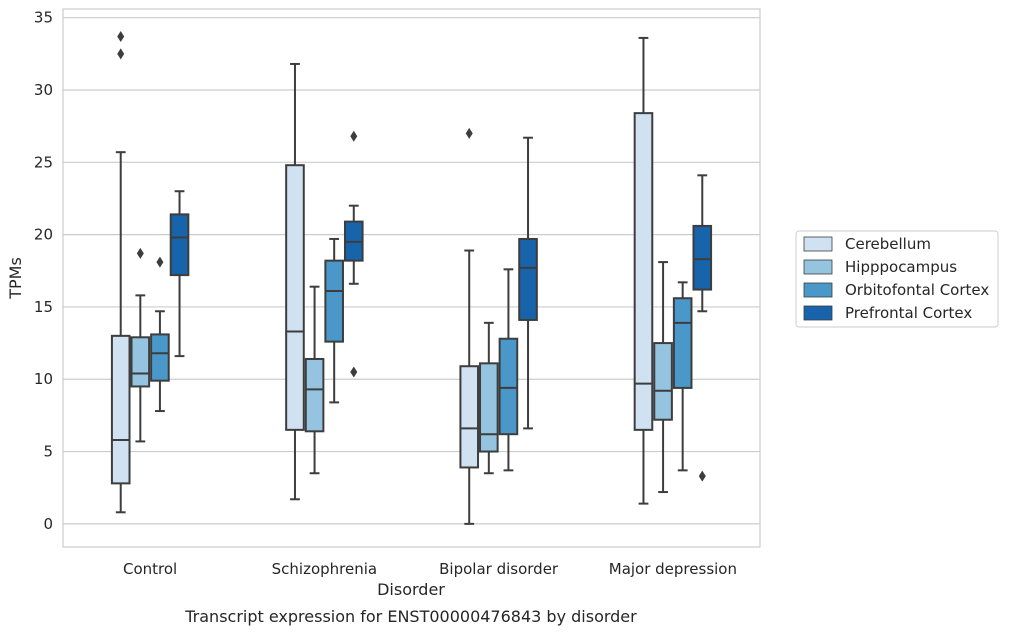  I want to click on x-axis-title: Disorder, so click(411, 589).